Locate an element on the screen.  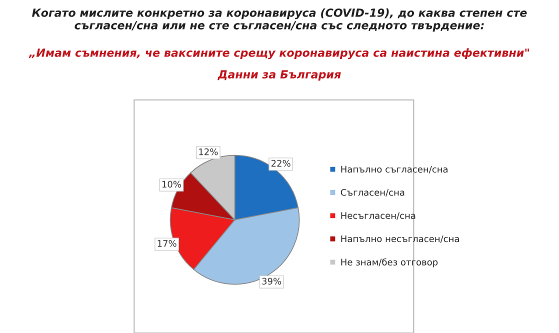
legend-label: Несъгласен/сна is located at coordinates (378, 216).